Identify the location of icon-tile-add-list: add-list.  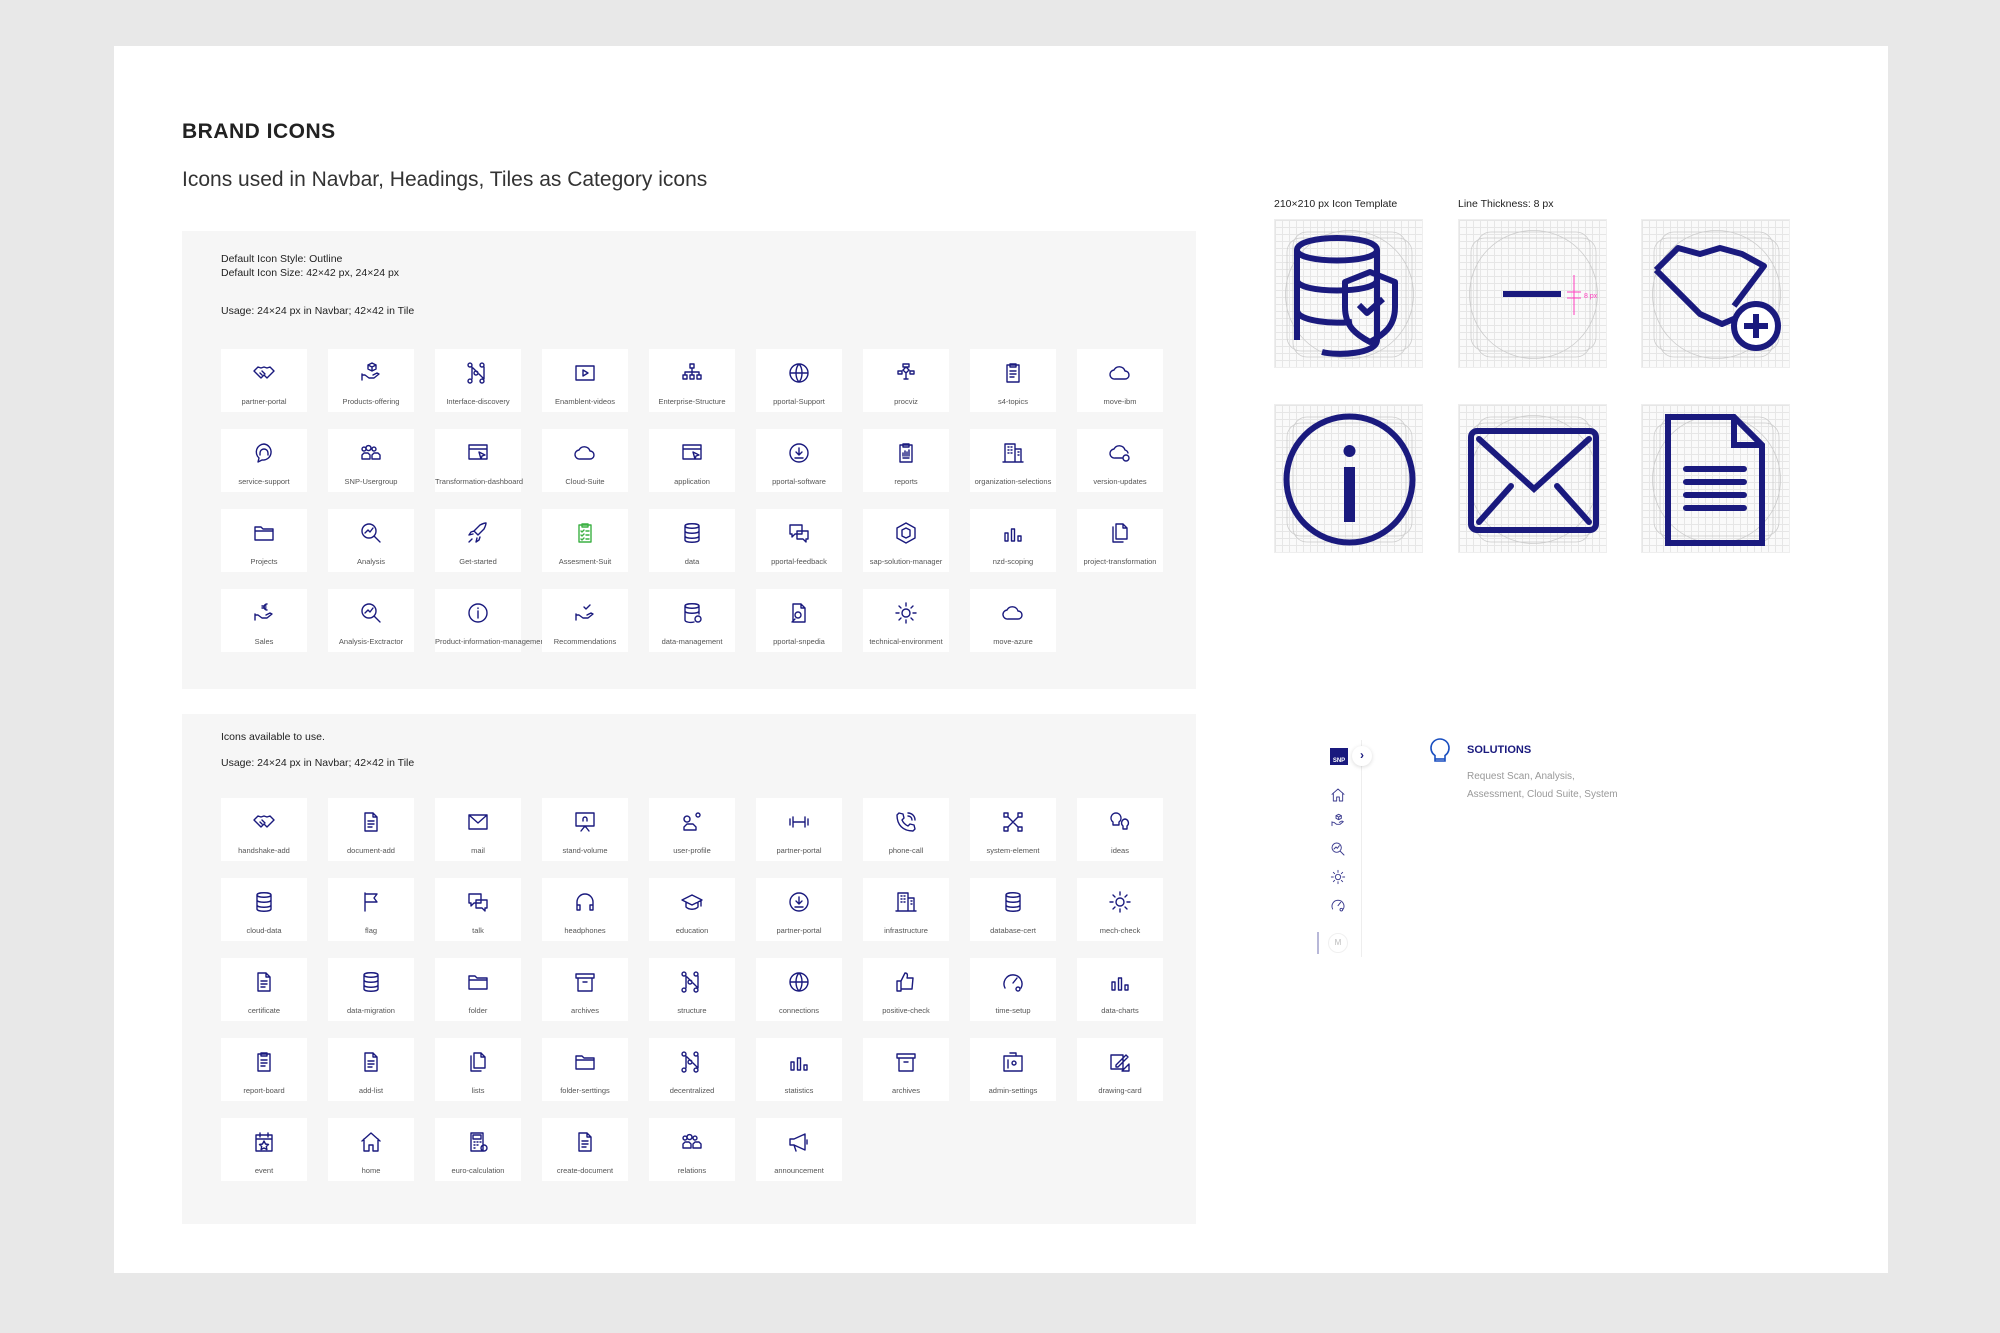
(371, 1069).